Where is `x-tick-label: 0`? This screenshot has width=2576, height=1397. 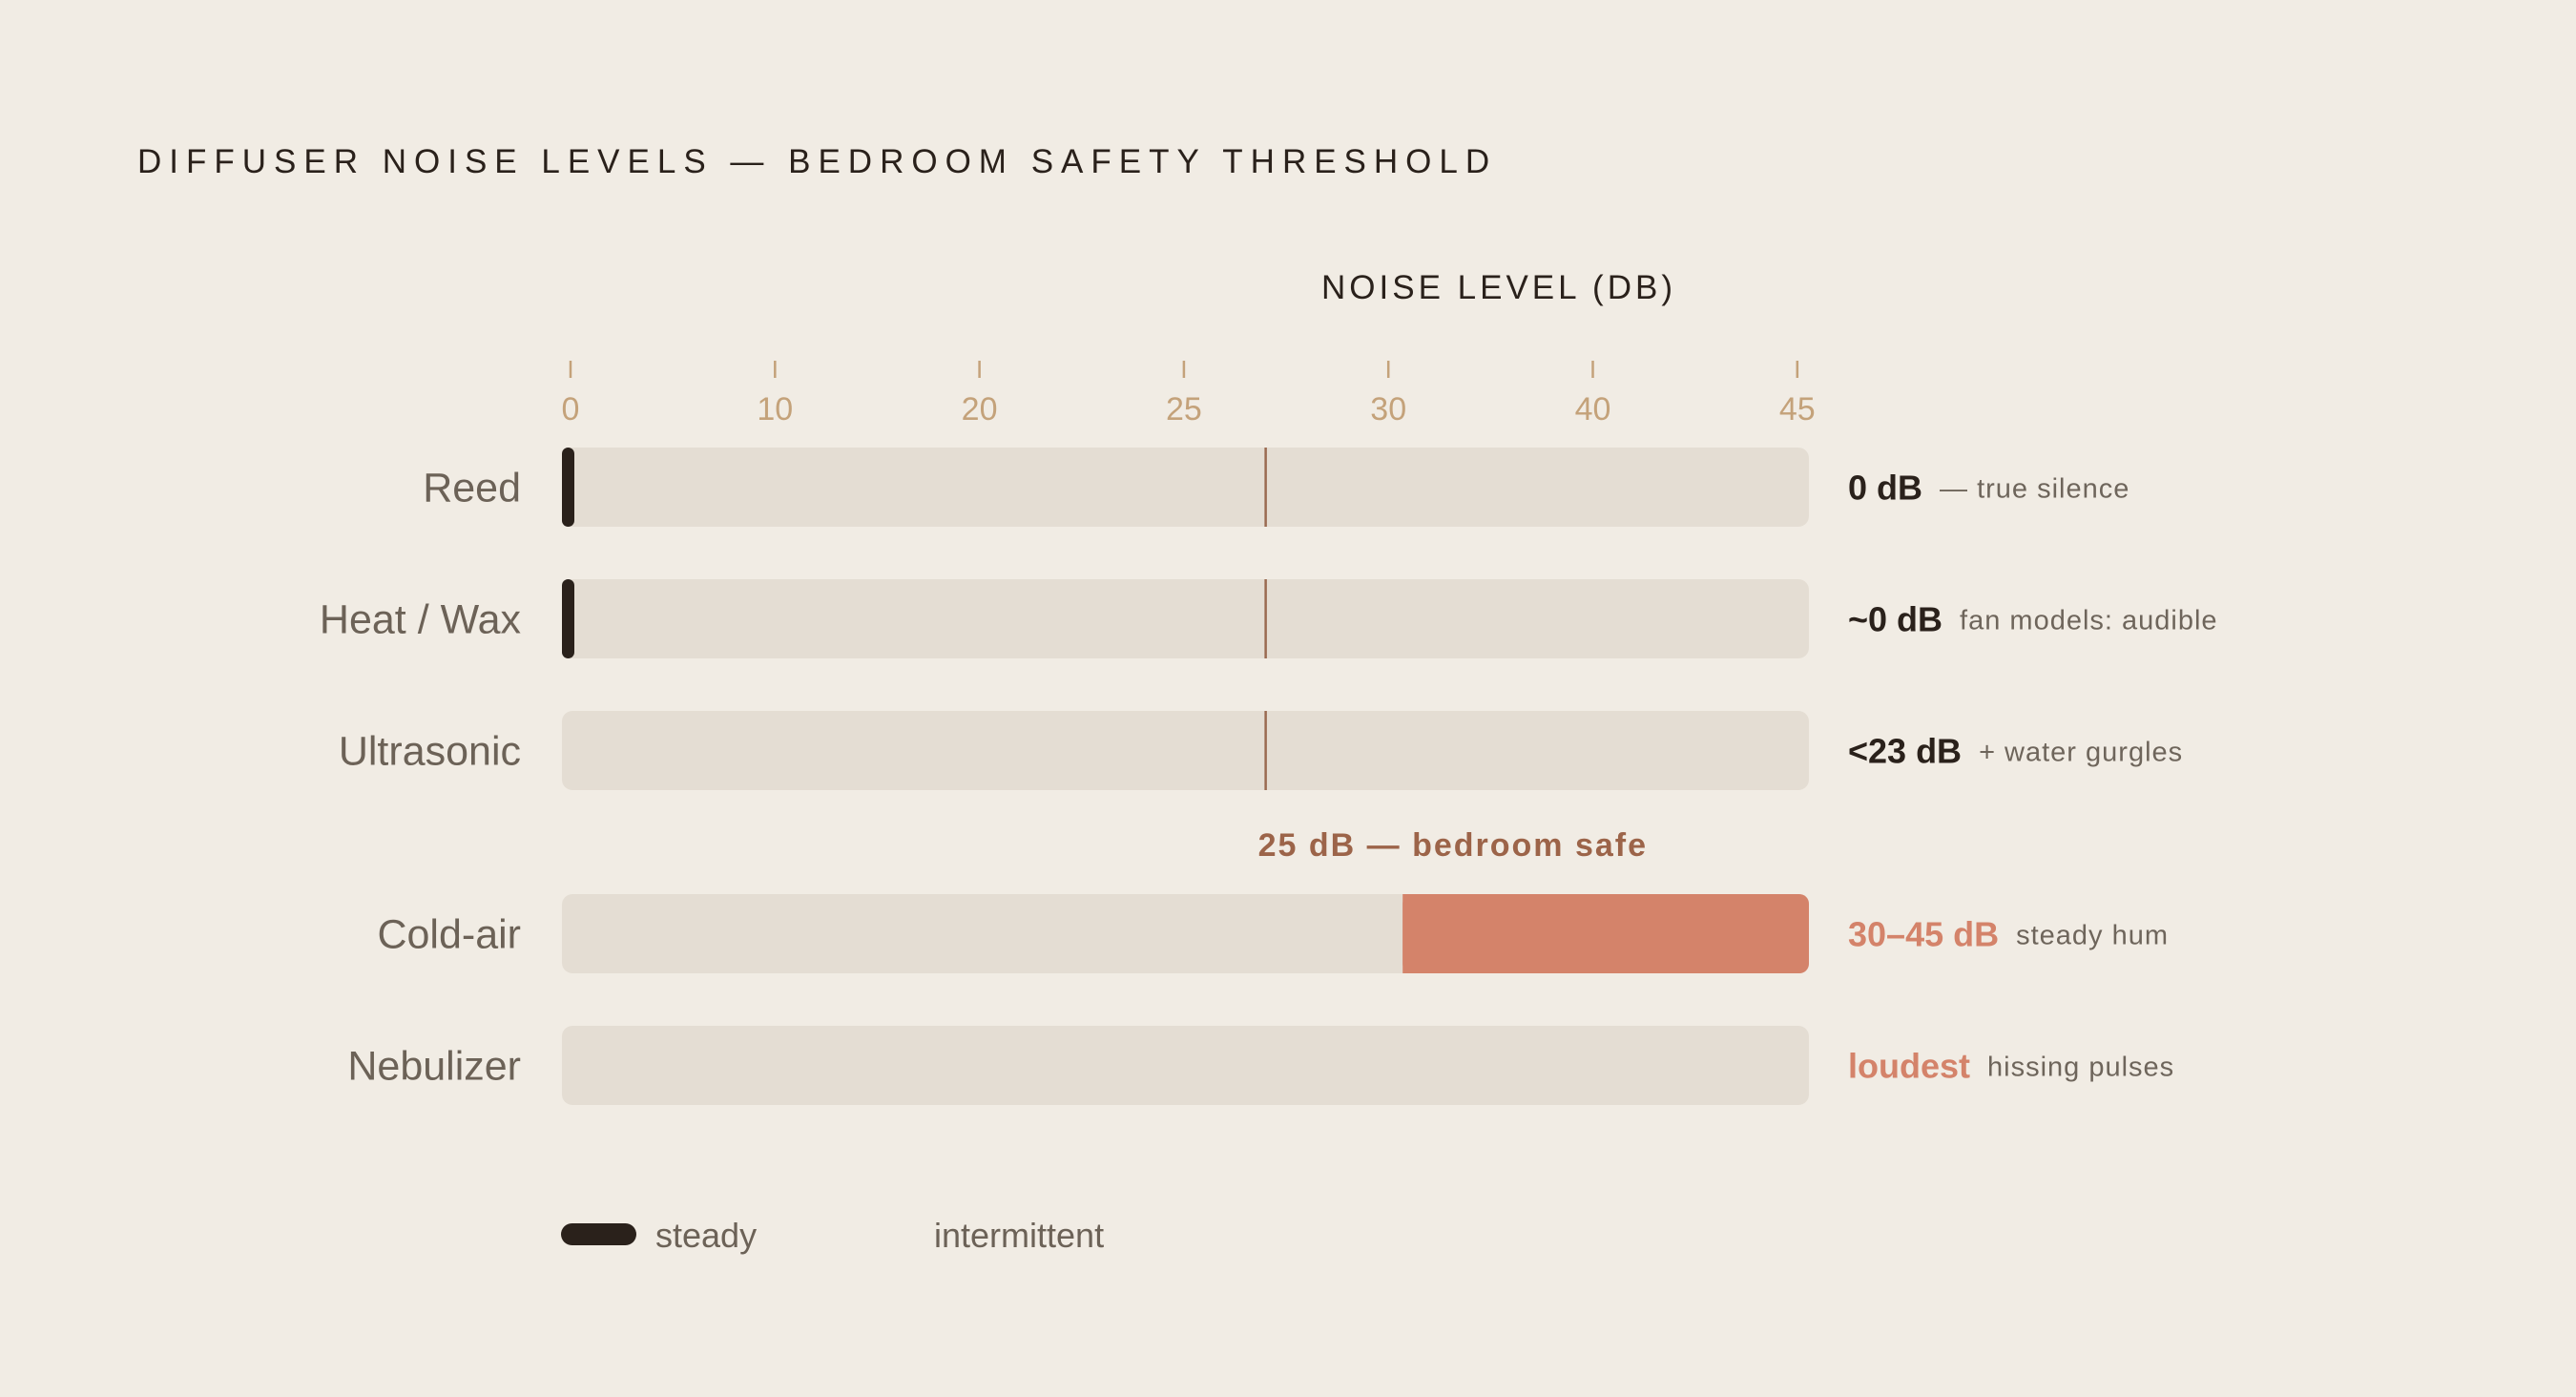 x-tick-label: 0 is located at coordinates (571, 409).